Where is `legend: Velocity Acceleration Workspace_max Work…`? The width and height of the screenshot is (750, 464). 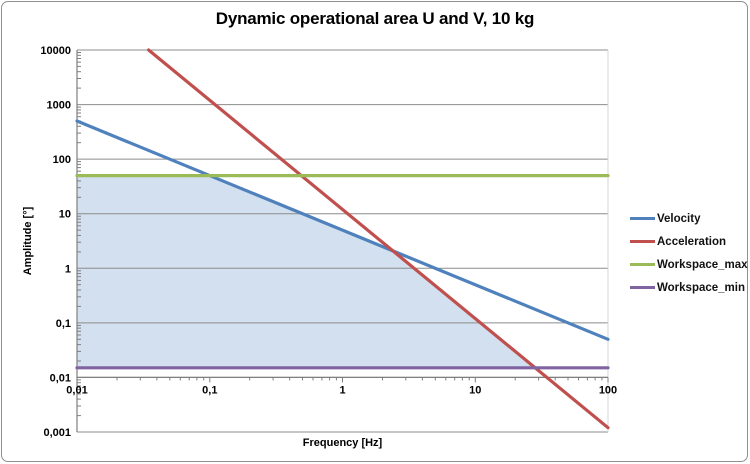
legend: Velocity Acceleration Workspace_max Work… is located at coordinates (689, 253).